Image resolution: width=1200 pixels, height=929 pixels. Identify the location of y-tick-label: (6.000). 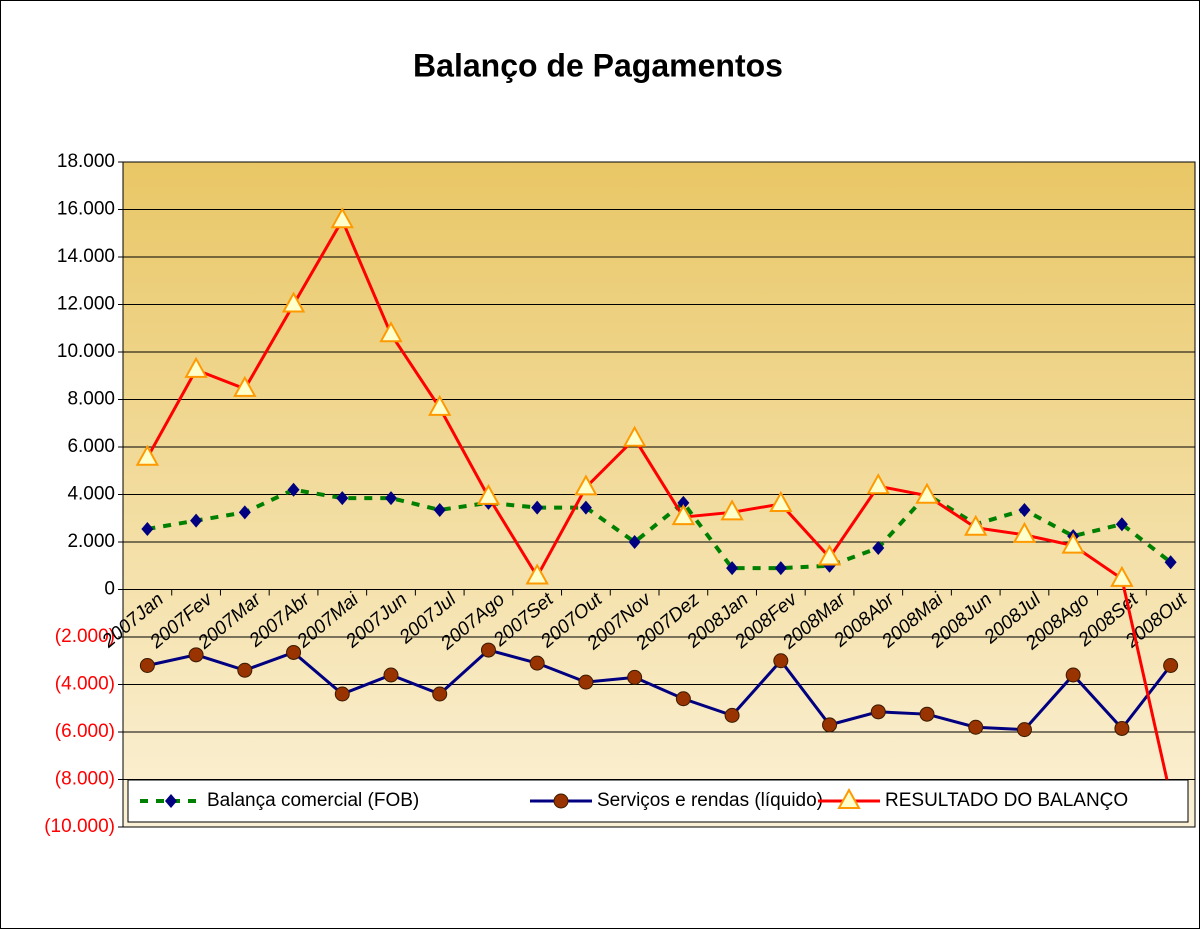
(85, 731).